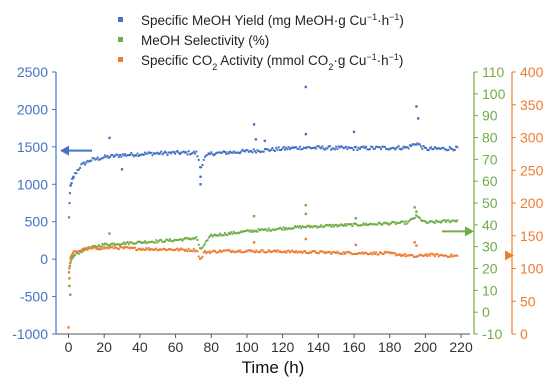 This screenshot has height=380, width=552. I want to click on right2-tick-label: 300, so click(532, 138).